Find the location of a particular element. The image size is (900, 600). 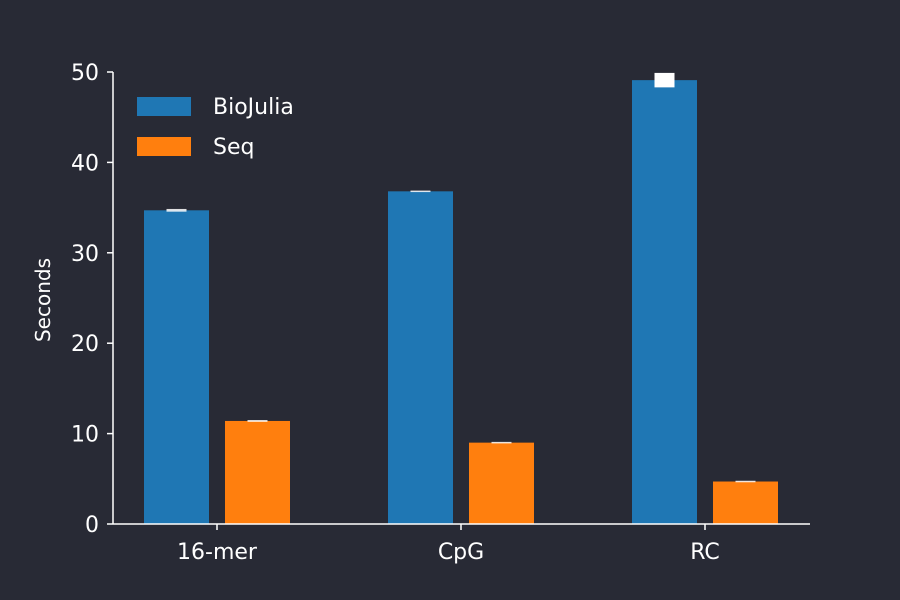

legend-swatch-seq is located at coordinates (164, 146).